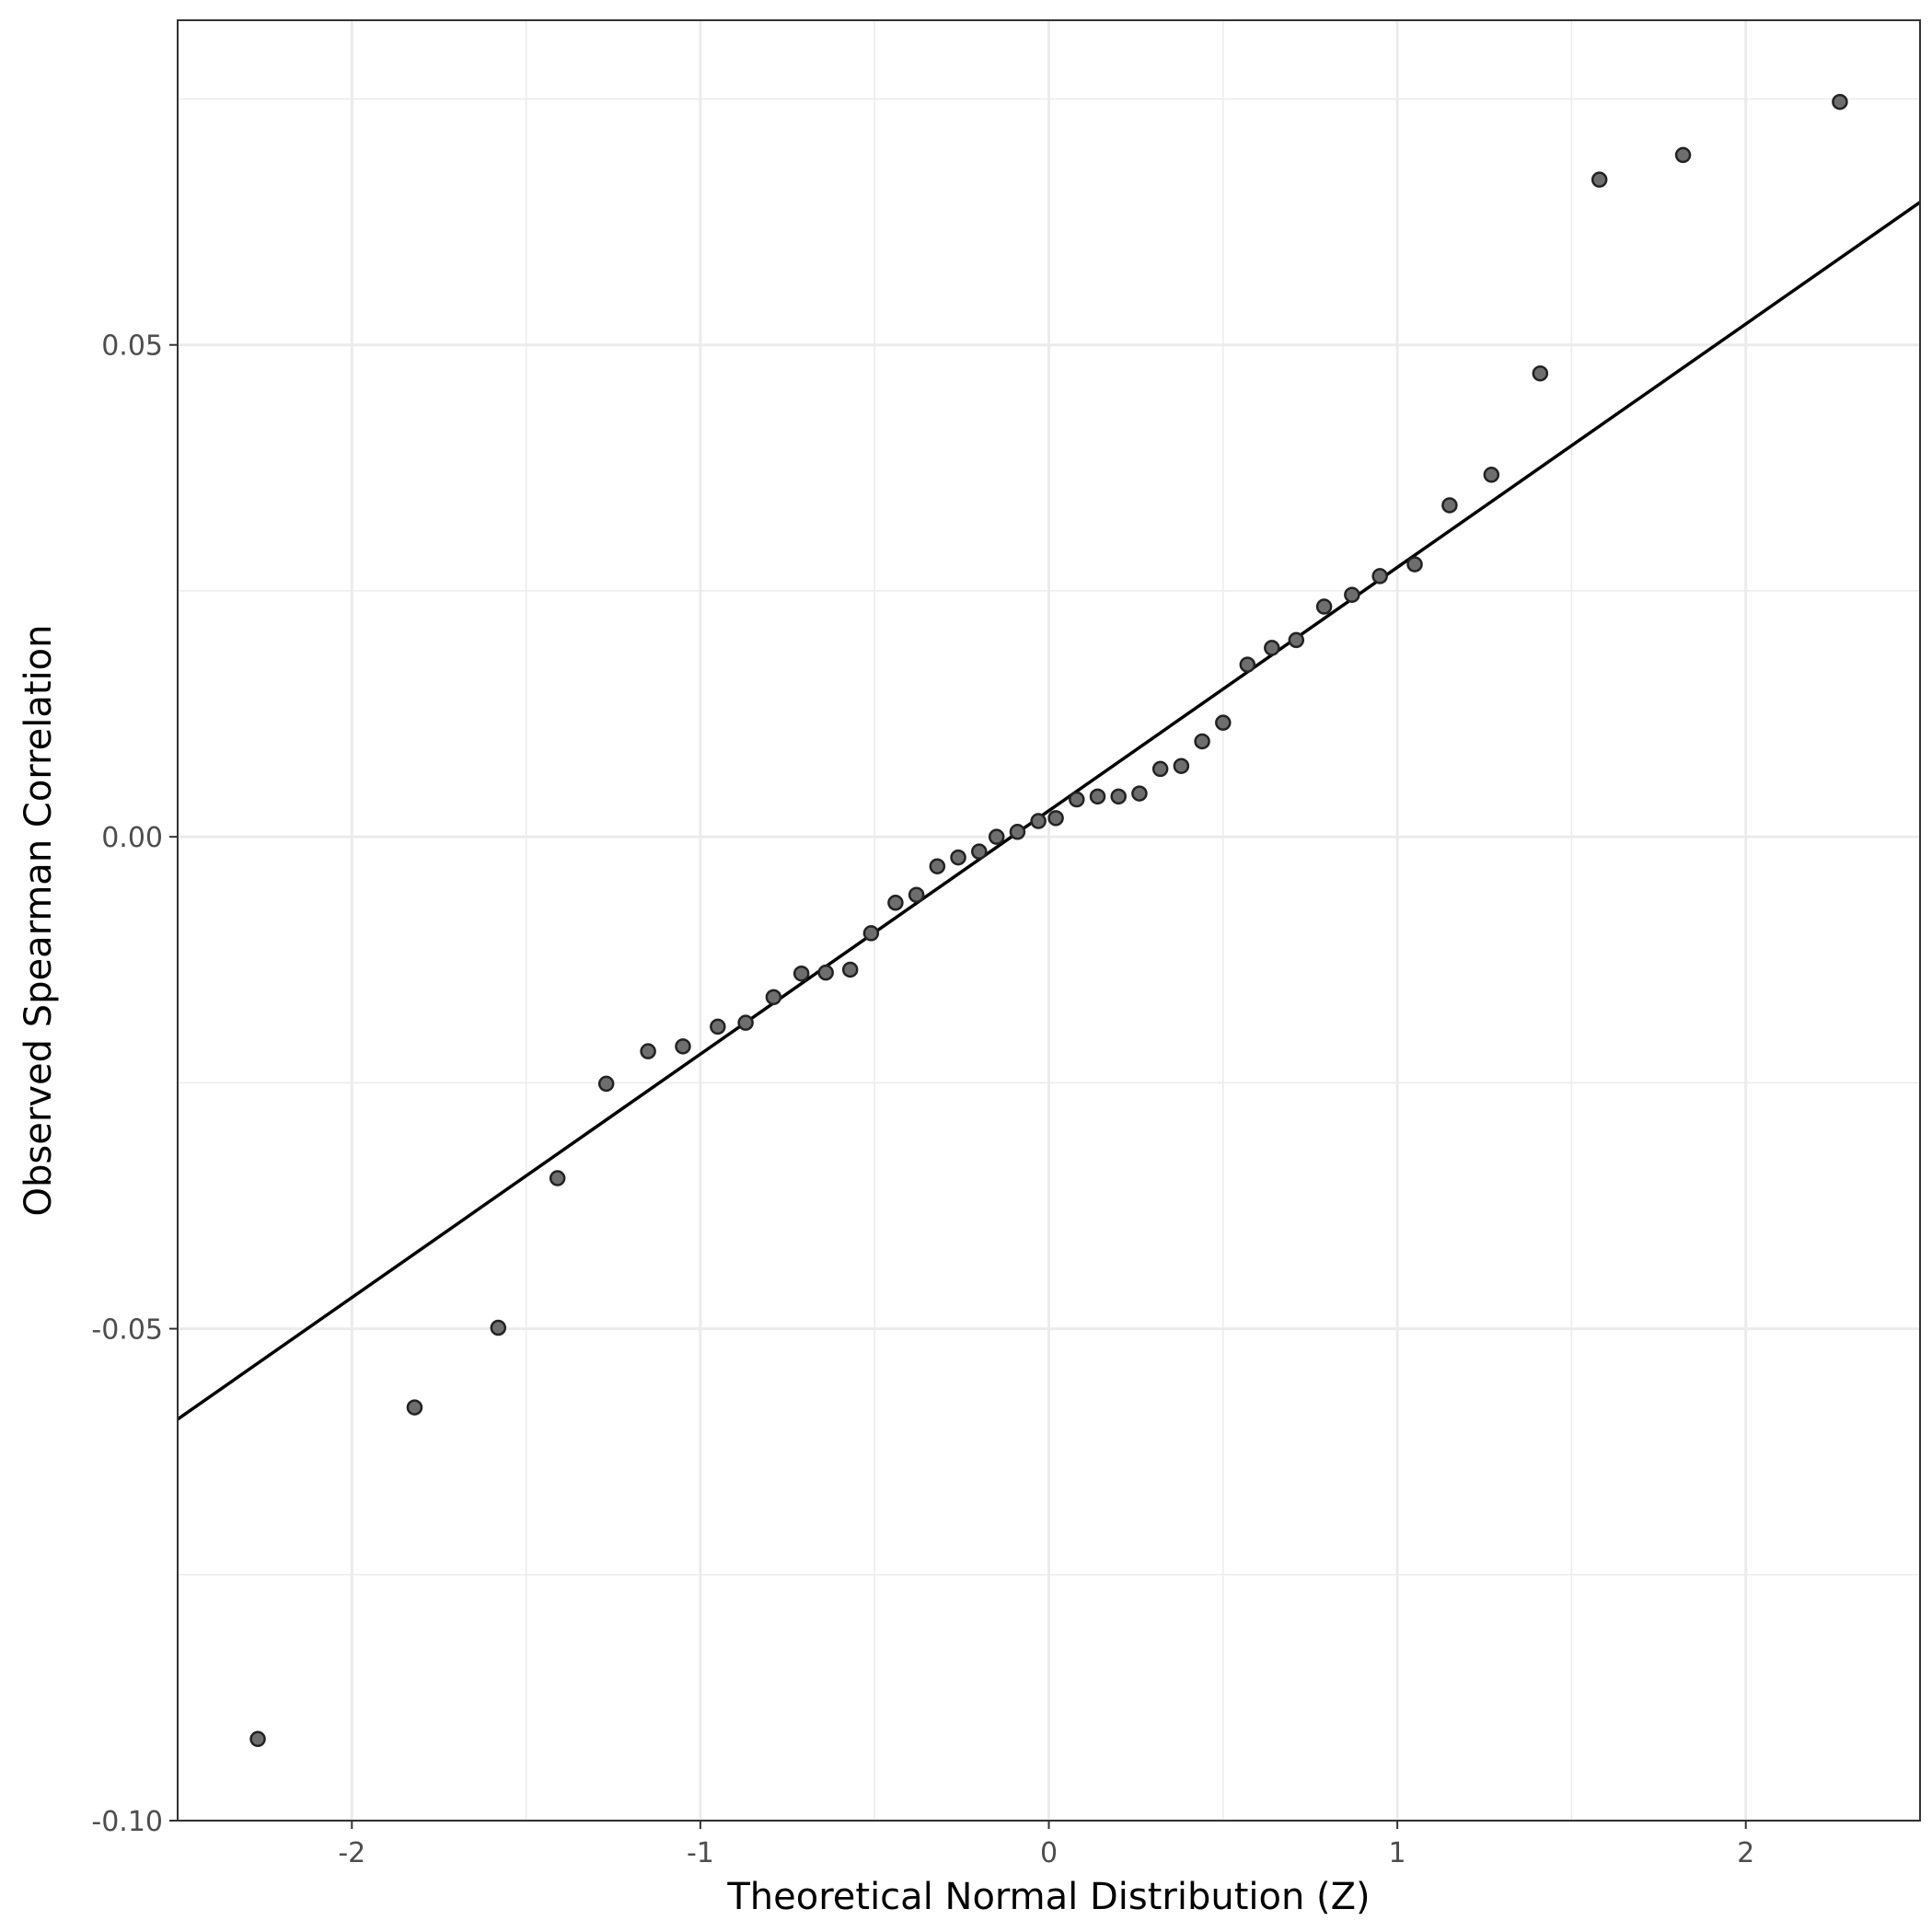 The width and height of the screenshot is (1932, 1932). I want to click on y-tick-label: 0.00, so click(132, 838).